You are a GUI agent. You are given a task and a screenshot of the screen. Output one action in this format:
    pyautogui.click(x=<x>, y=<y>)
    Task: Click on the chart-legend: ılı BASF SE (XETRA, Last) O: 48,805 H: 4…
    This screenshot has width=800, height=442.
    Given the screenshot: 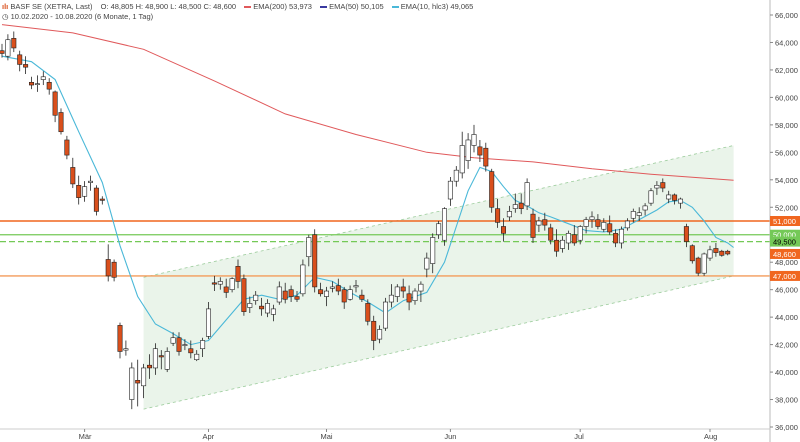 What is the action you would take?
    pyautogui.click(x=237, y=6)
    